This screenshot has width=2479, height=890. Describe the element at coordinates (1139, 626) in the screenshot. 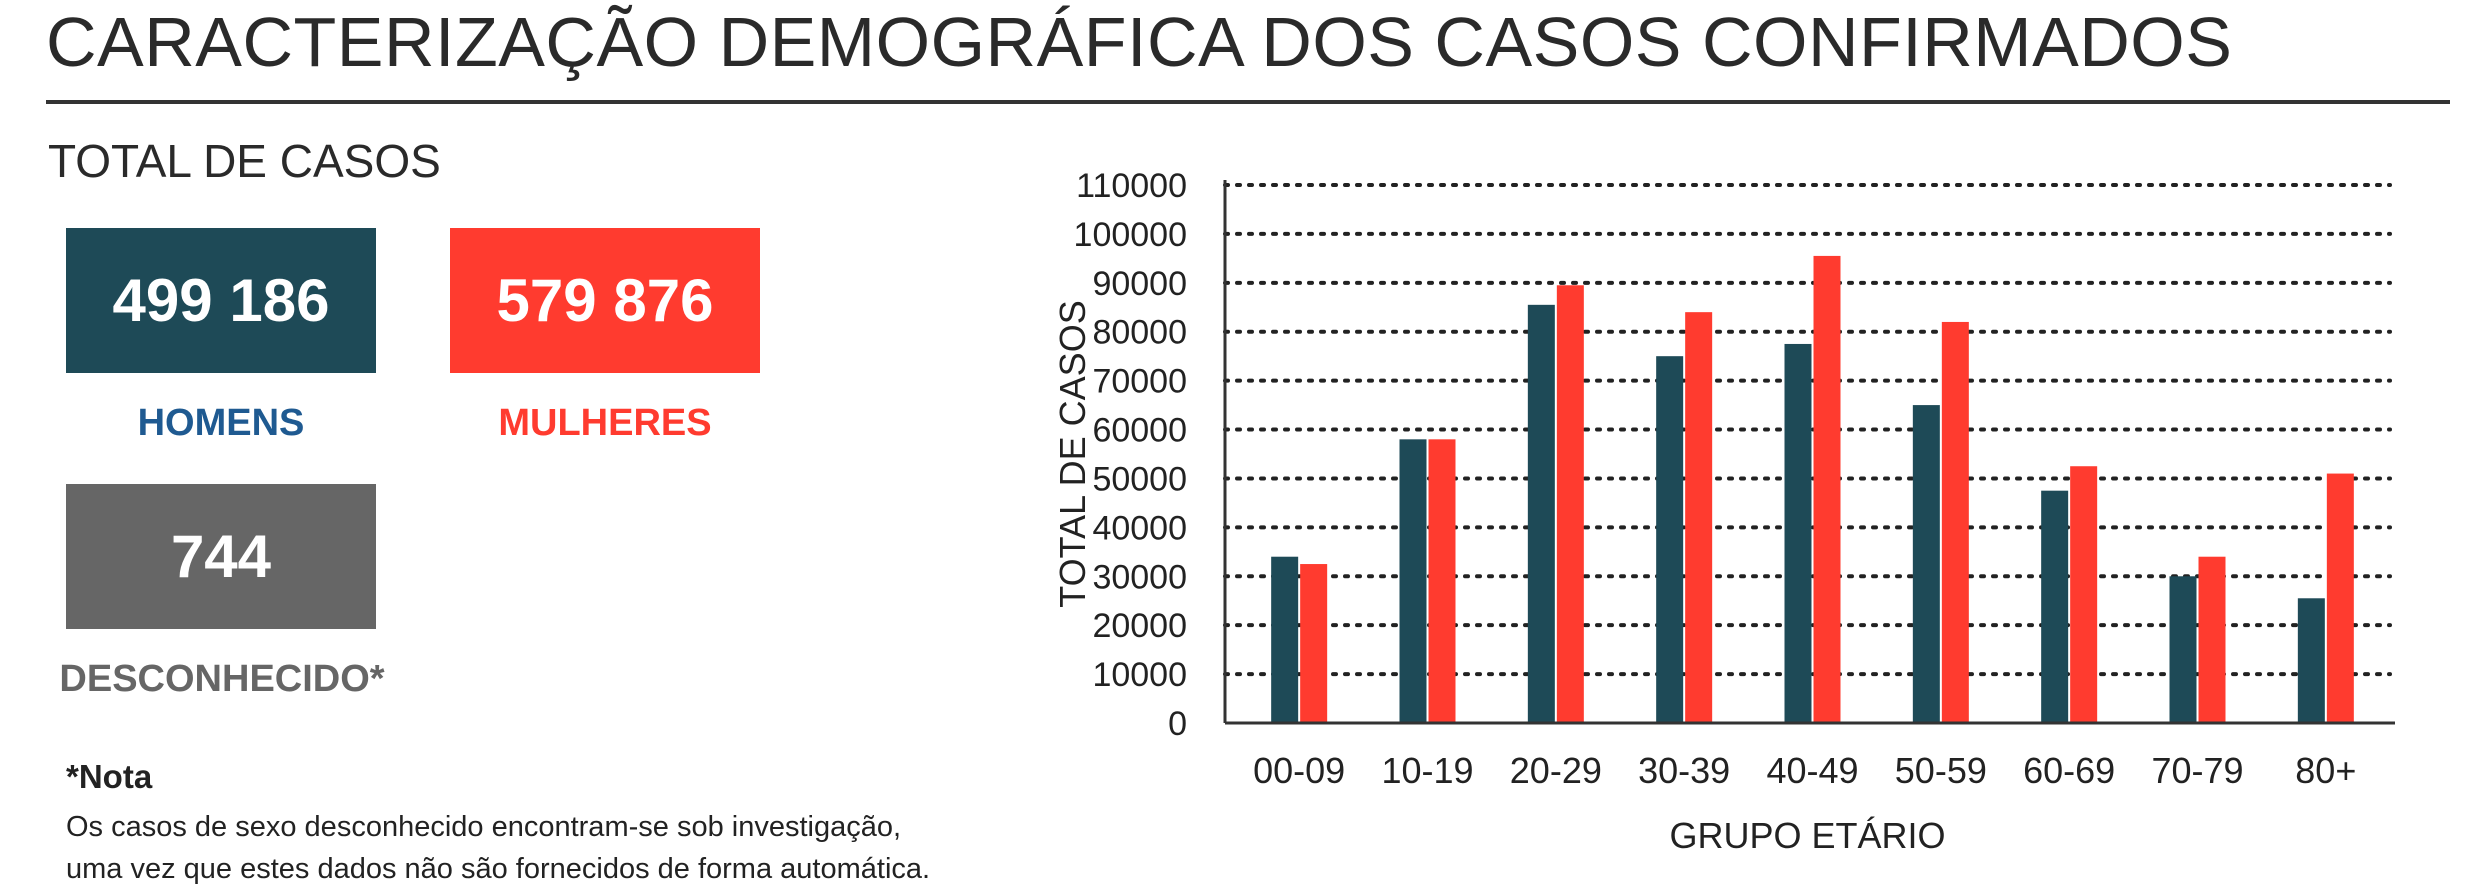

I see `y-tick-label: 20000` at that location.